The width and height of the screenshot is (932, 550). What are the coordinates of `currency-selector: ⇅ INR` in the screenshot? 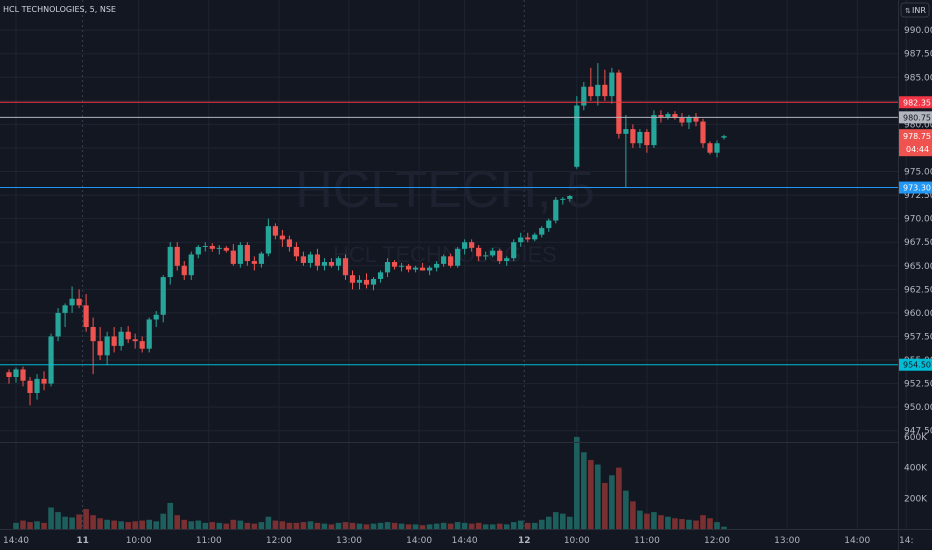 It's located at (915, 10).